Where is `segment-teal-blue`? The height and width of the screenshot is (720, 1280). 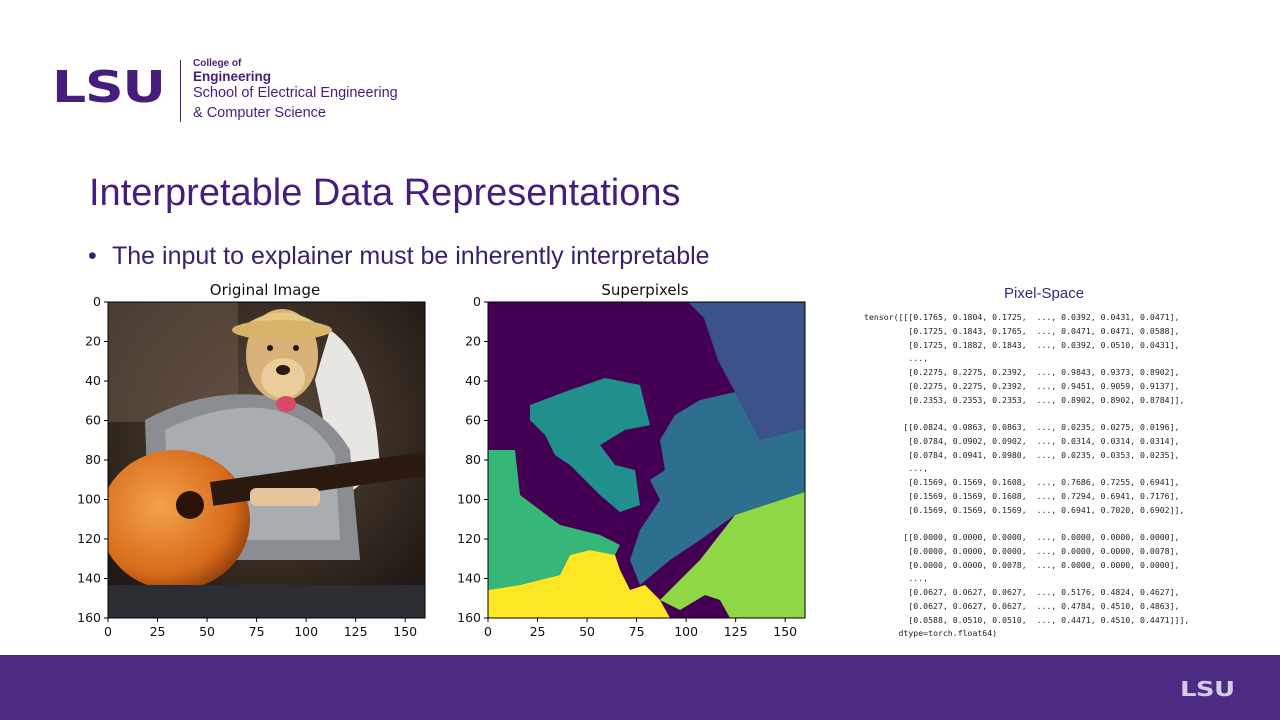
segment-teal-blue is located at coordinates (717, 488).